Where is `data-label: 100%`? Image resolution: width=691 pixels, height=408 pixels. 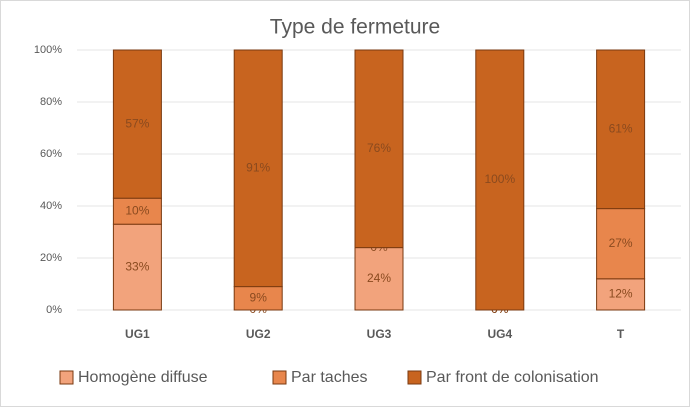
data-label: 100% is located at coordinates (499, 179).